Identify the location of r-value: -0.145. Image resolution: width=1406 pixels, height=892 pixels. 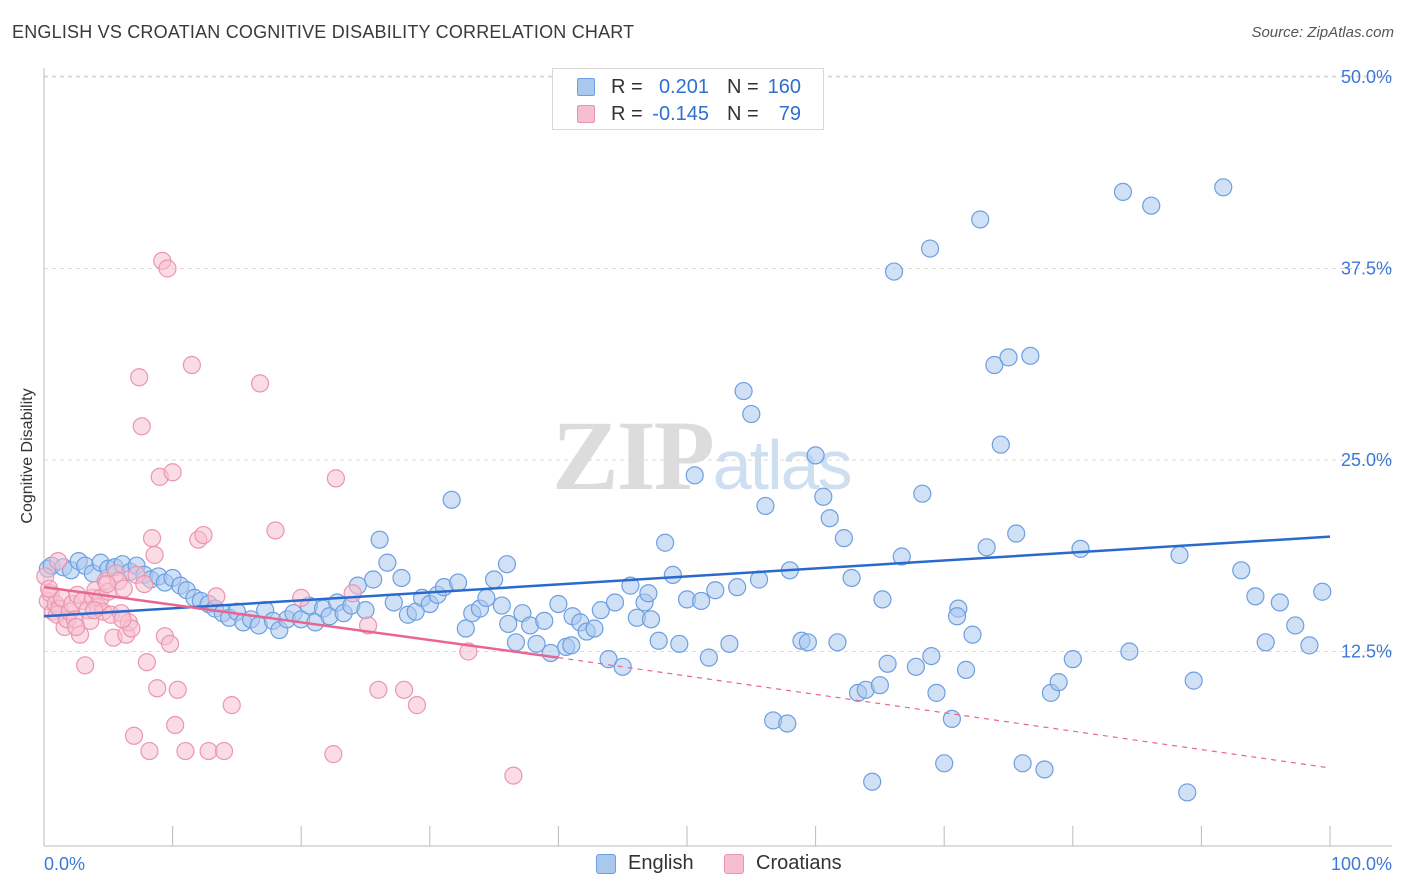
(680, 114).